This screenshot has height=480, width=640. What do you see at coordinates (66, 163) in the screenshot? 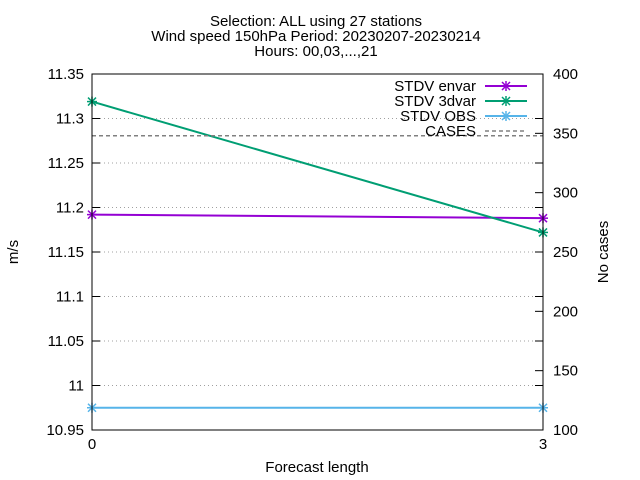
I see `y-tick-label: 11.25` at bounding box center [66, 163].